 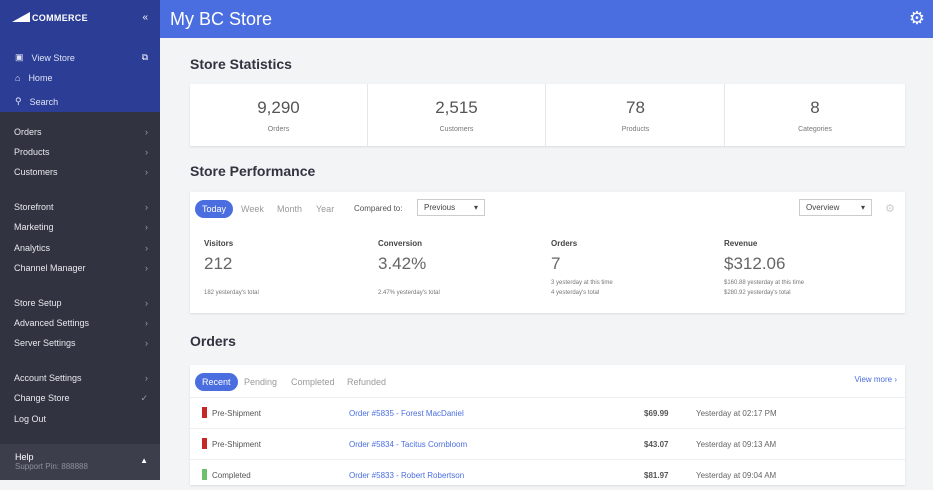 What do you see at coordinates (40, 78) in the screenshot?
I see `home-label: Home` at bounding box center [40, 78].